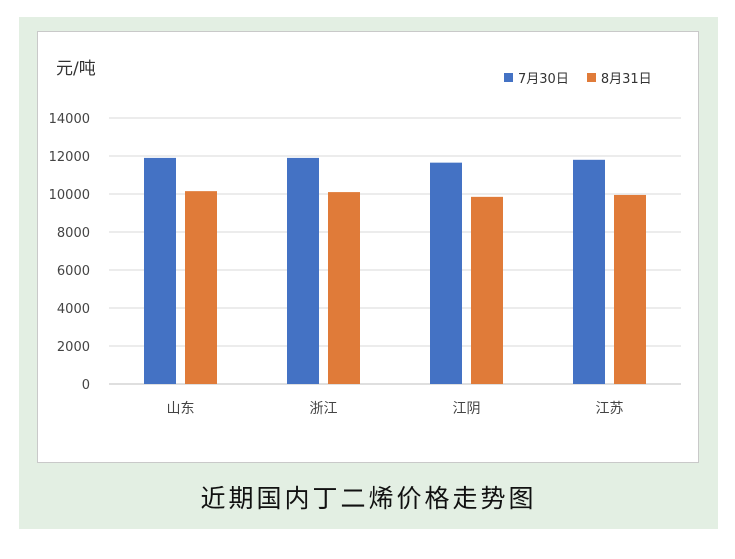  Describe the element at coordinates (467, 409) in the screenshot. I see `x-tick-label-2: 江阴` at that location.